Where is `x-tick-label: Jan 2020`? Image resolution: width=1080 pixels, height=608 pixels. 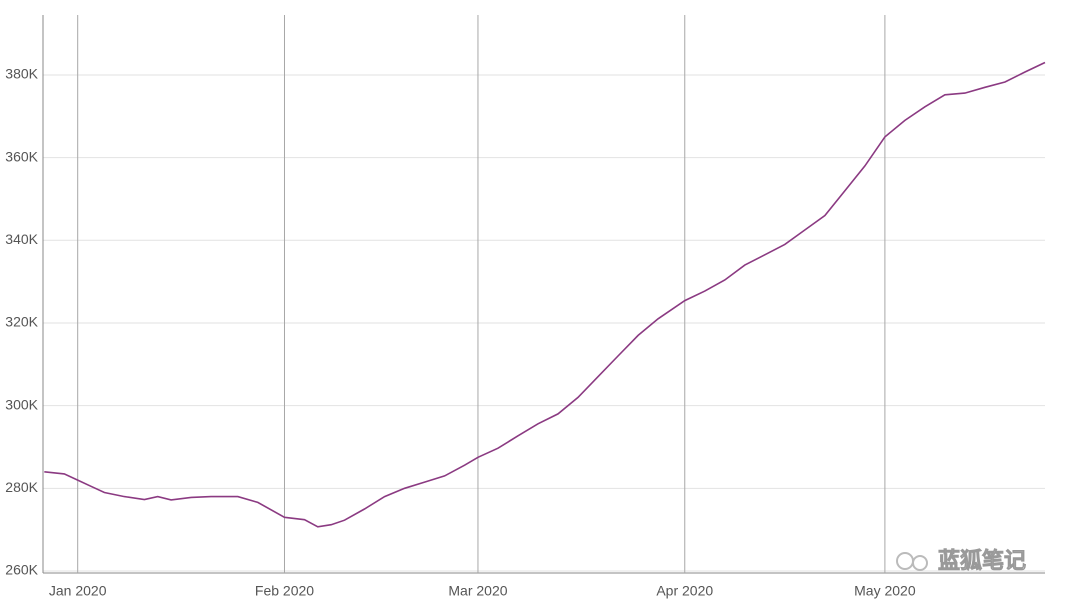 x-tick-label: Jan 2020 is located at coordinates (78, 591).